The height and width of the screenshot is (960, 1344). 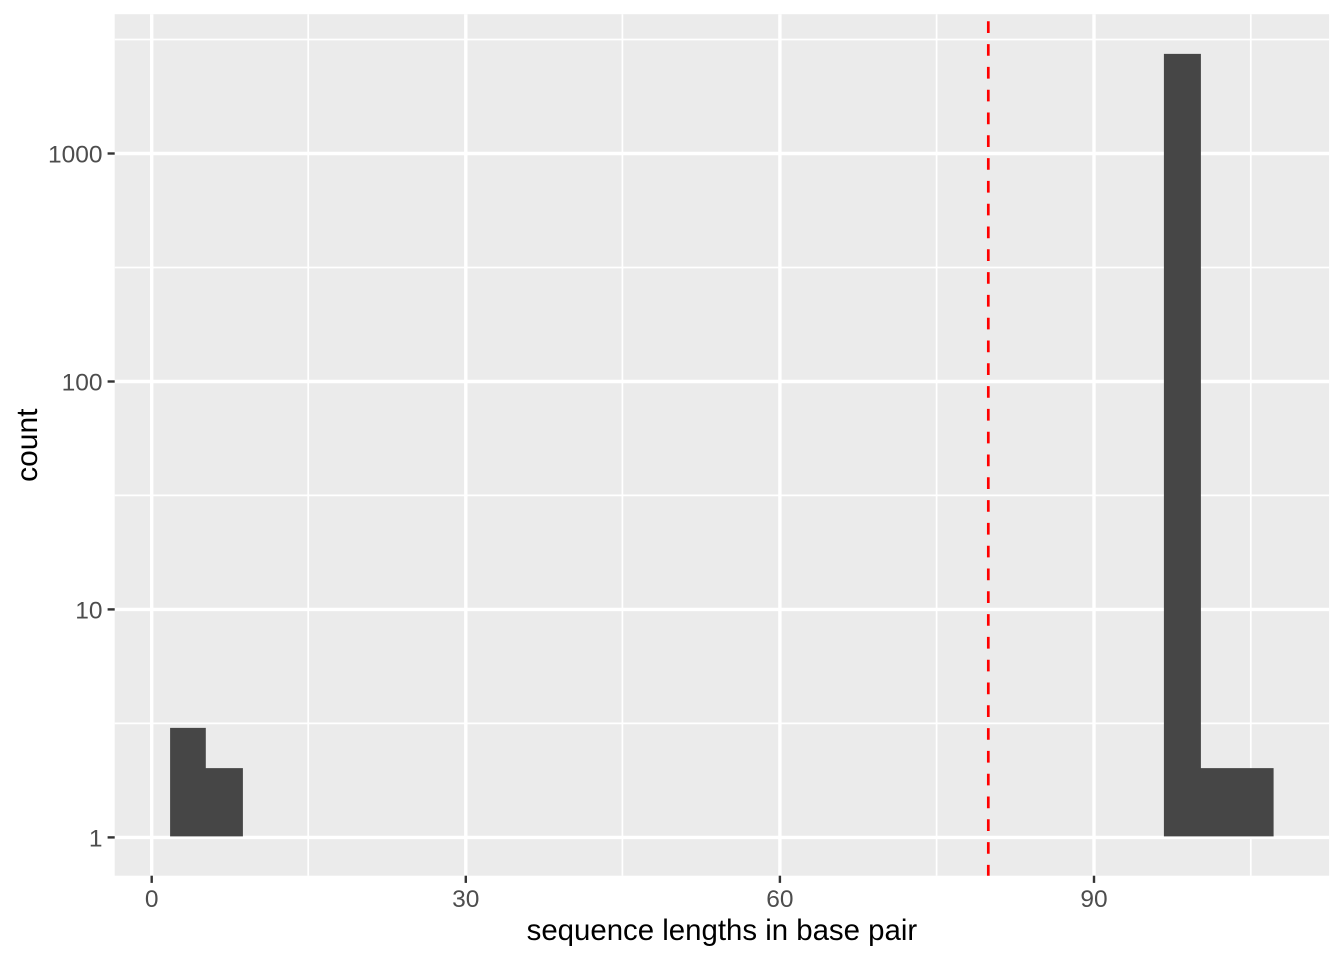 What do you see at coordinates (27, 445) in the screenshot?
I see `svg-text: count` at bounding box center [27, 445].